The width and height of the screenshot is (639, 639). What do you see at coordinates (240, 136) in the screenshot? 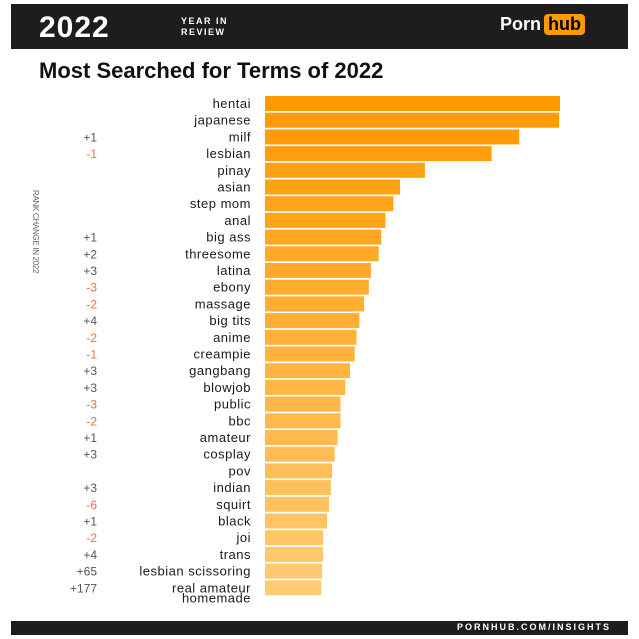
I see `term-label: milf` at bounding box center [240, 136].